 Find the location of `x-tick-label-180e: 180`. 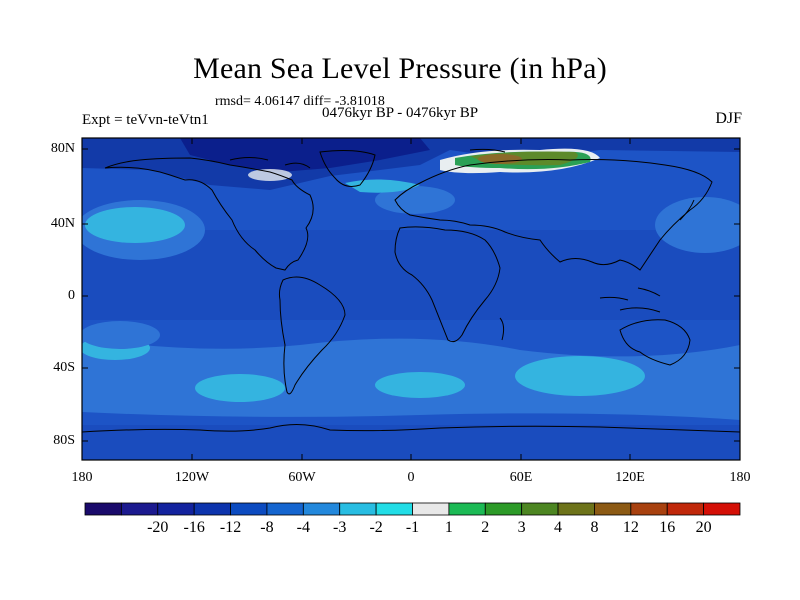

x-tick-label-180e: 180 is located at coordinates (740, 477).